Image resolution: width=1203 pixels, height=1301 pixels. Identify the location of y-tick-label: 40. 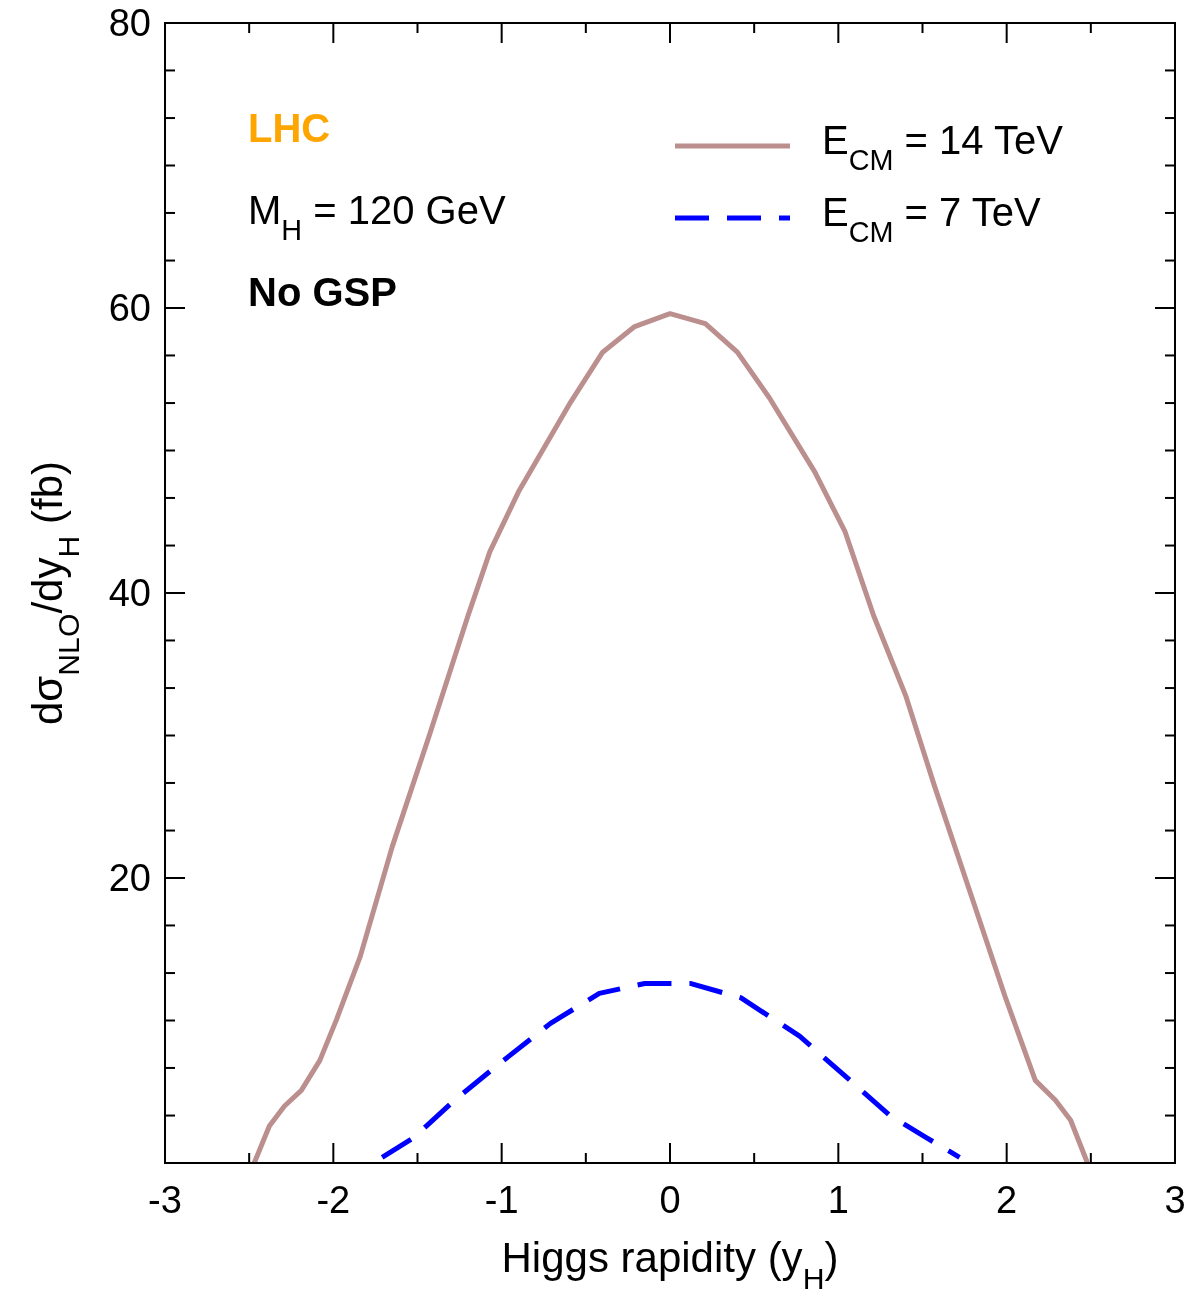
(129, 593).